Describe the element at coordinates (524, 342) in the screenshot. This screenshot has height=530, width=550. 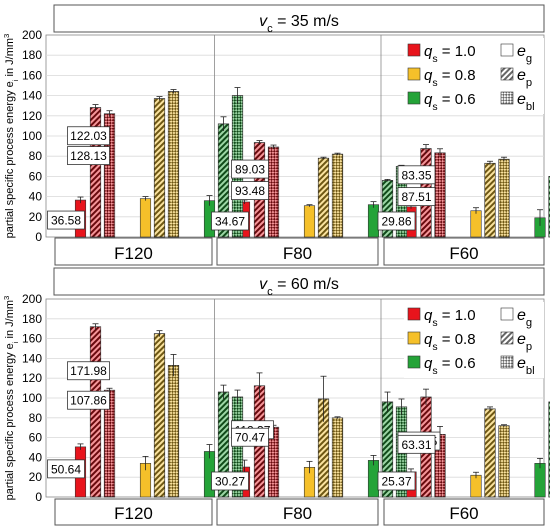
I see `legend-label: ep` at that location.